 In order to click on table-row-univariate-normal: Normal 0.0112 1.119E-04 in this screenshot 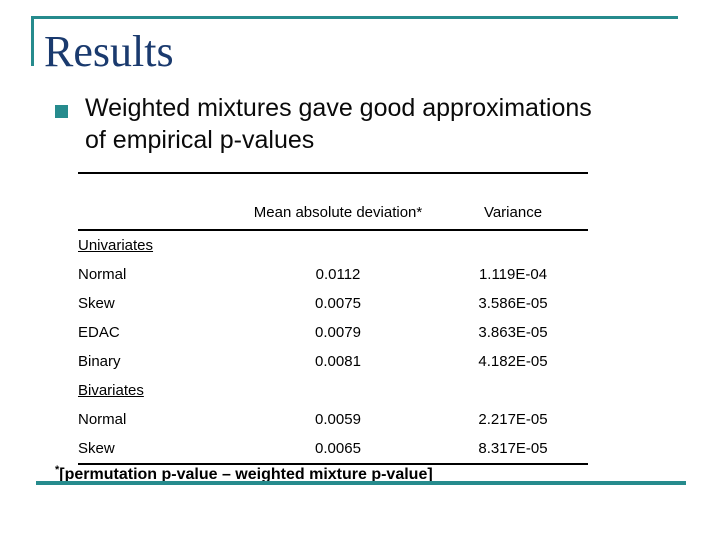, I will do `click(333, 274)`.